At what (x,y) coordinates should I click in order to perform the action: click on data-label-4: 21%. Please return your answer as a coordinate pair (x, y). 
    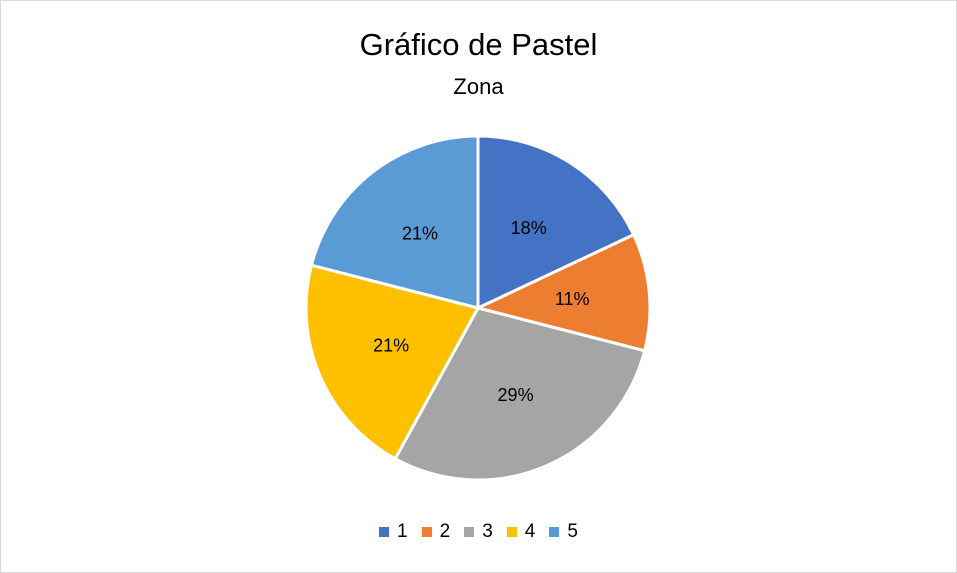
    Looking at the image, I should click on (391, 346).